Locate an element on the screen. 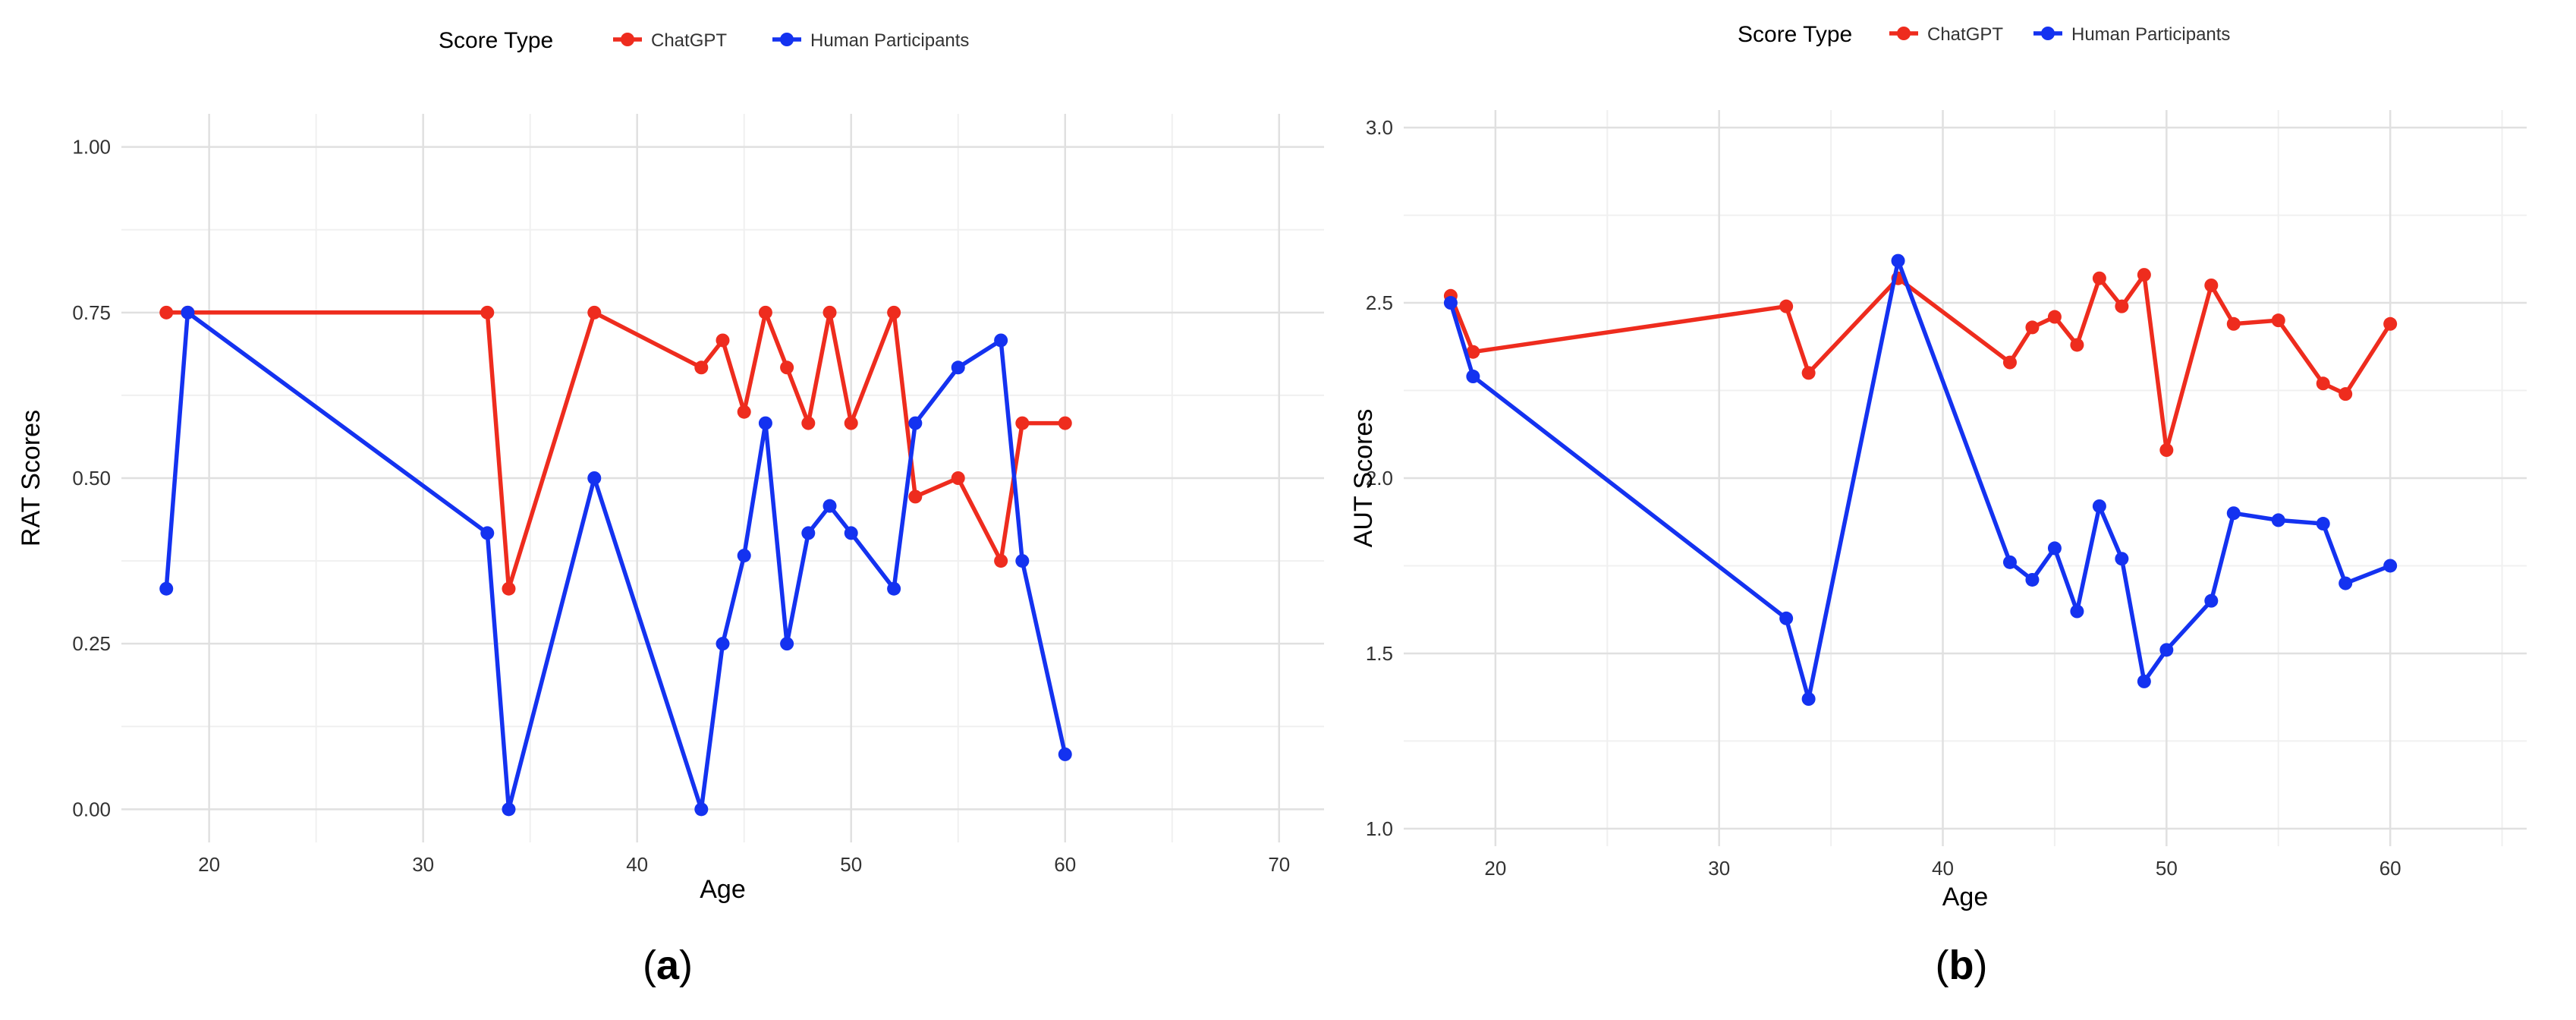 The image size is (2576, 1020). legend-title: Score Type is located at coordinates (1795, 34).